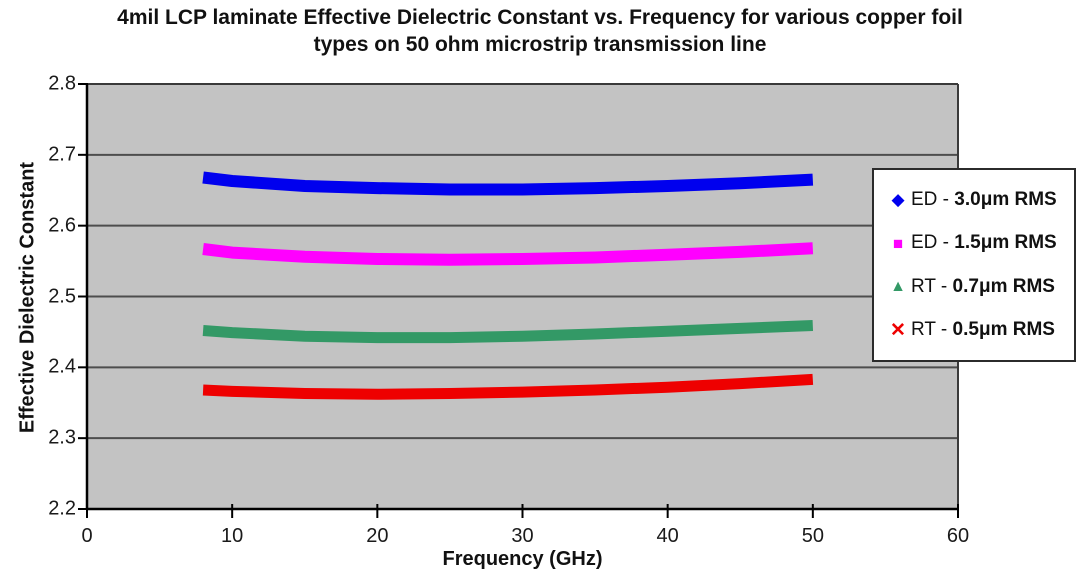  Describe the element at coordinates (62, 296) in the screenshot. I see `y-tick-label: 2.5` at that location.